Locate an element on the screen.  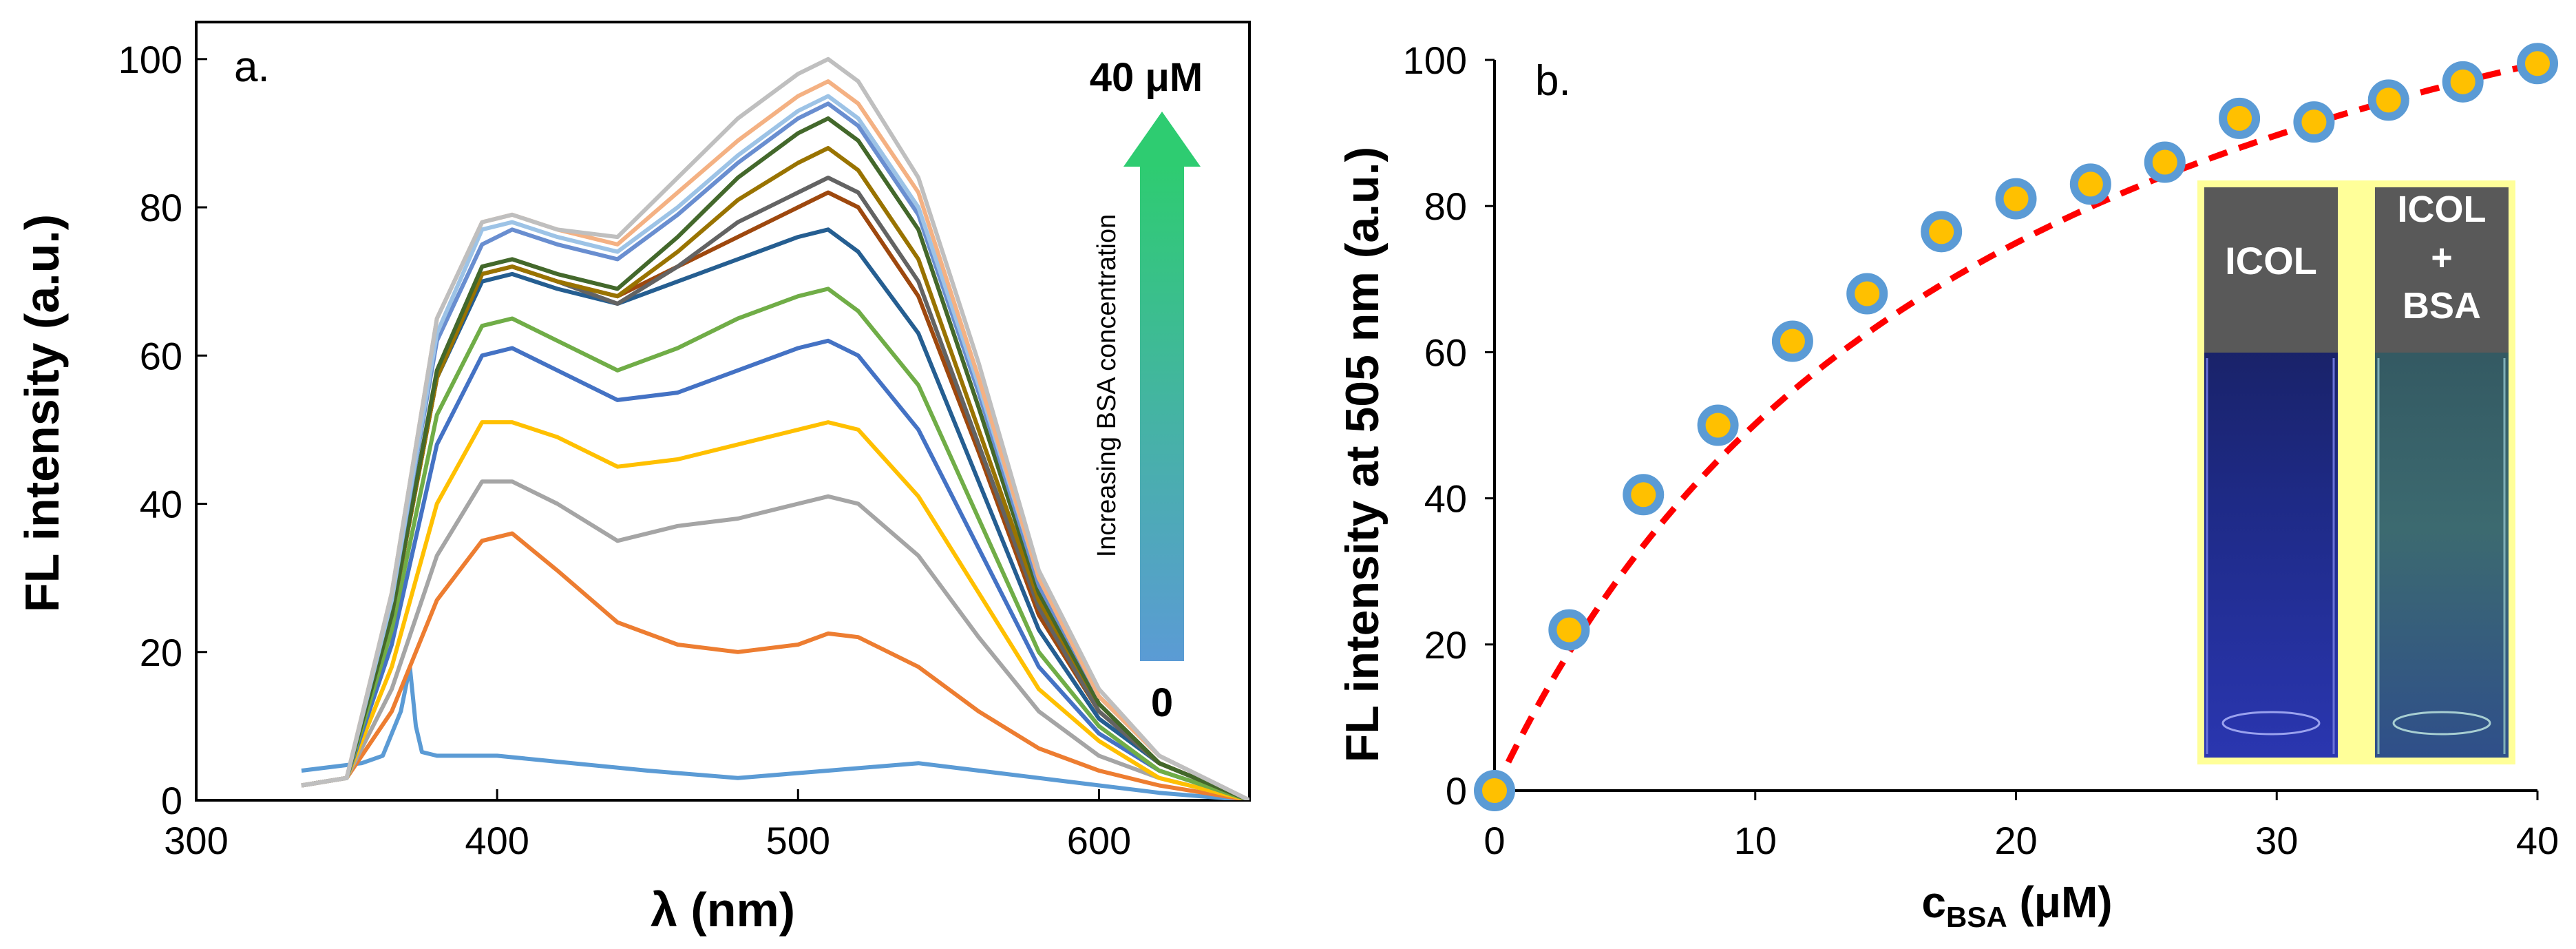
label-box-icol-bsa is located at coordinates (2442, 270).